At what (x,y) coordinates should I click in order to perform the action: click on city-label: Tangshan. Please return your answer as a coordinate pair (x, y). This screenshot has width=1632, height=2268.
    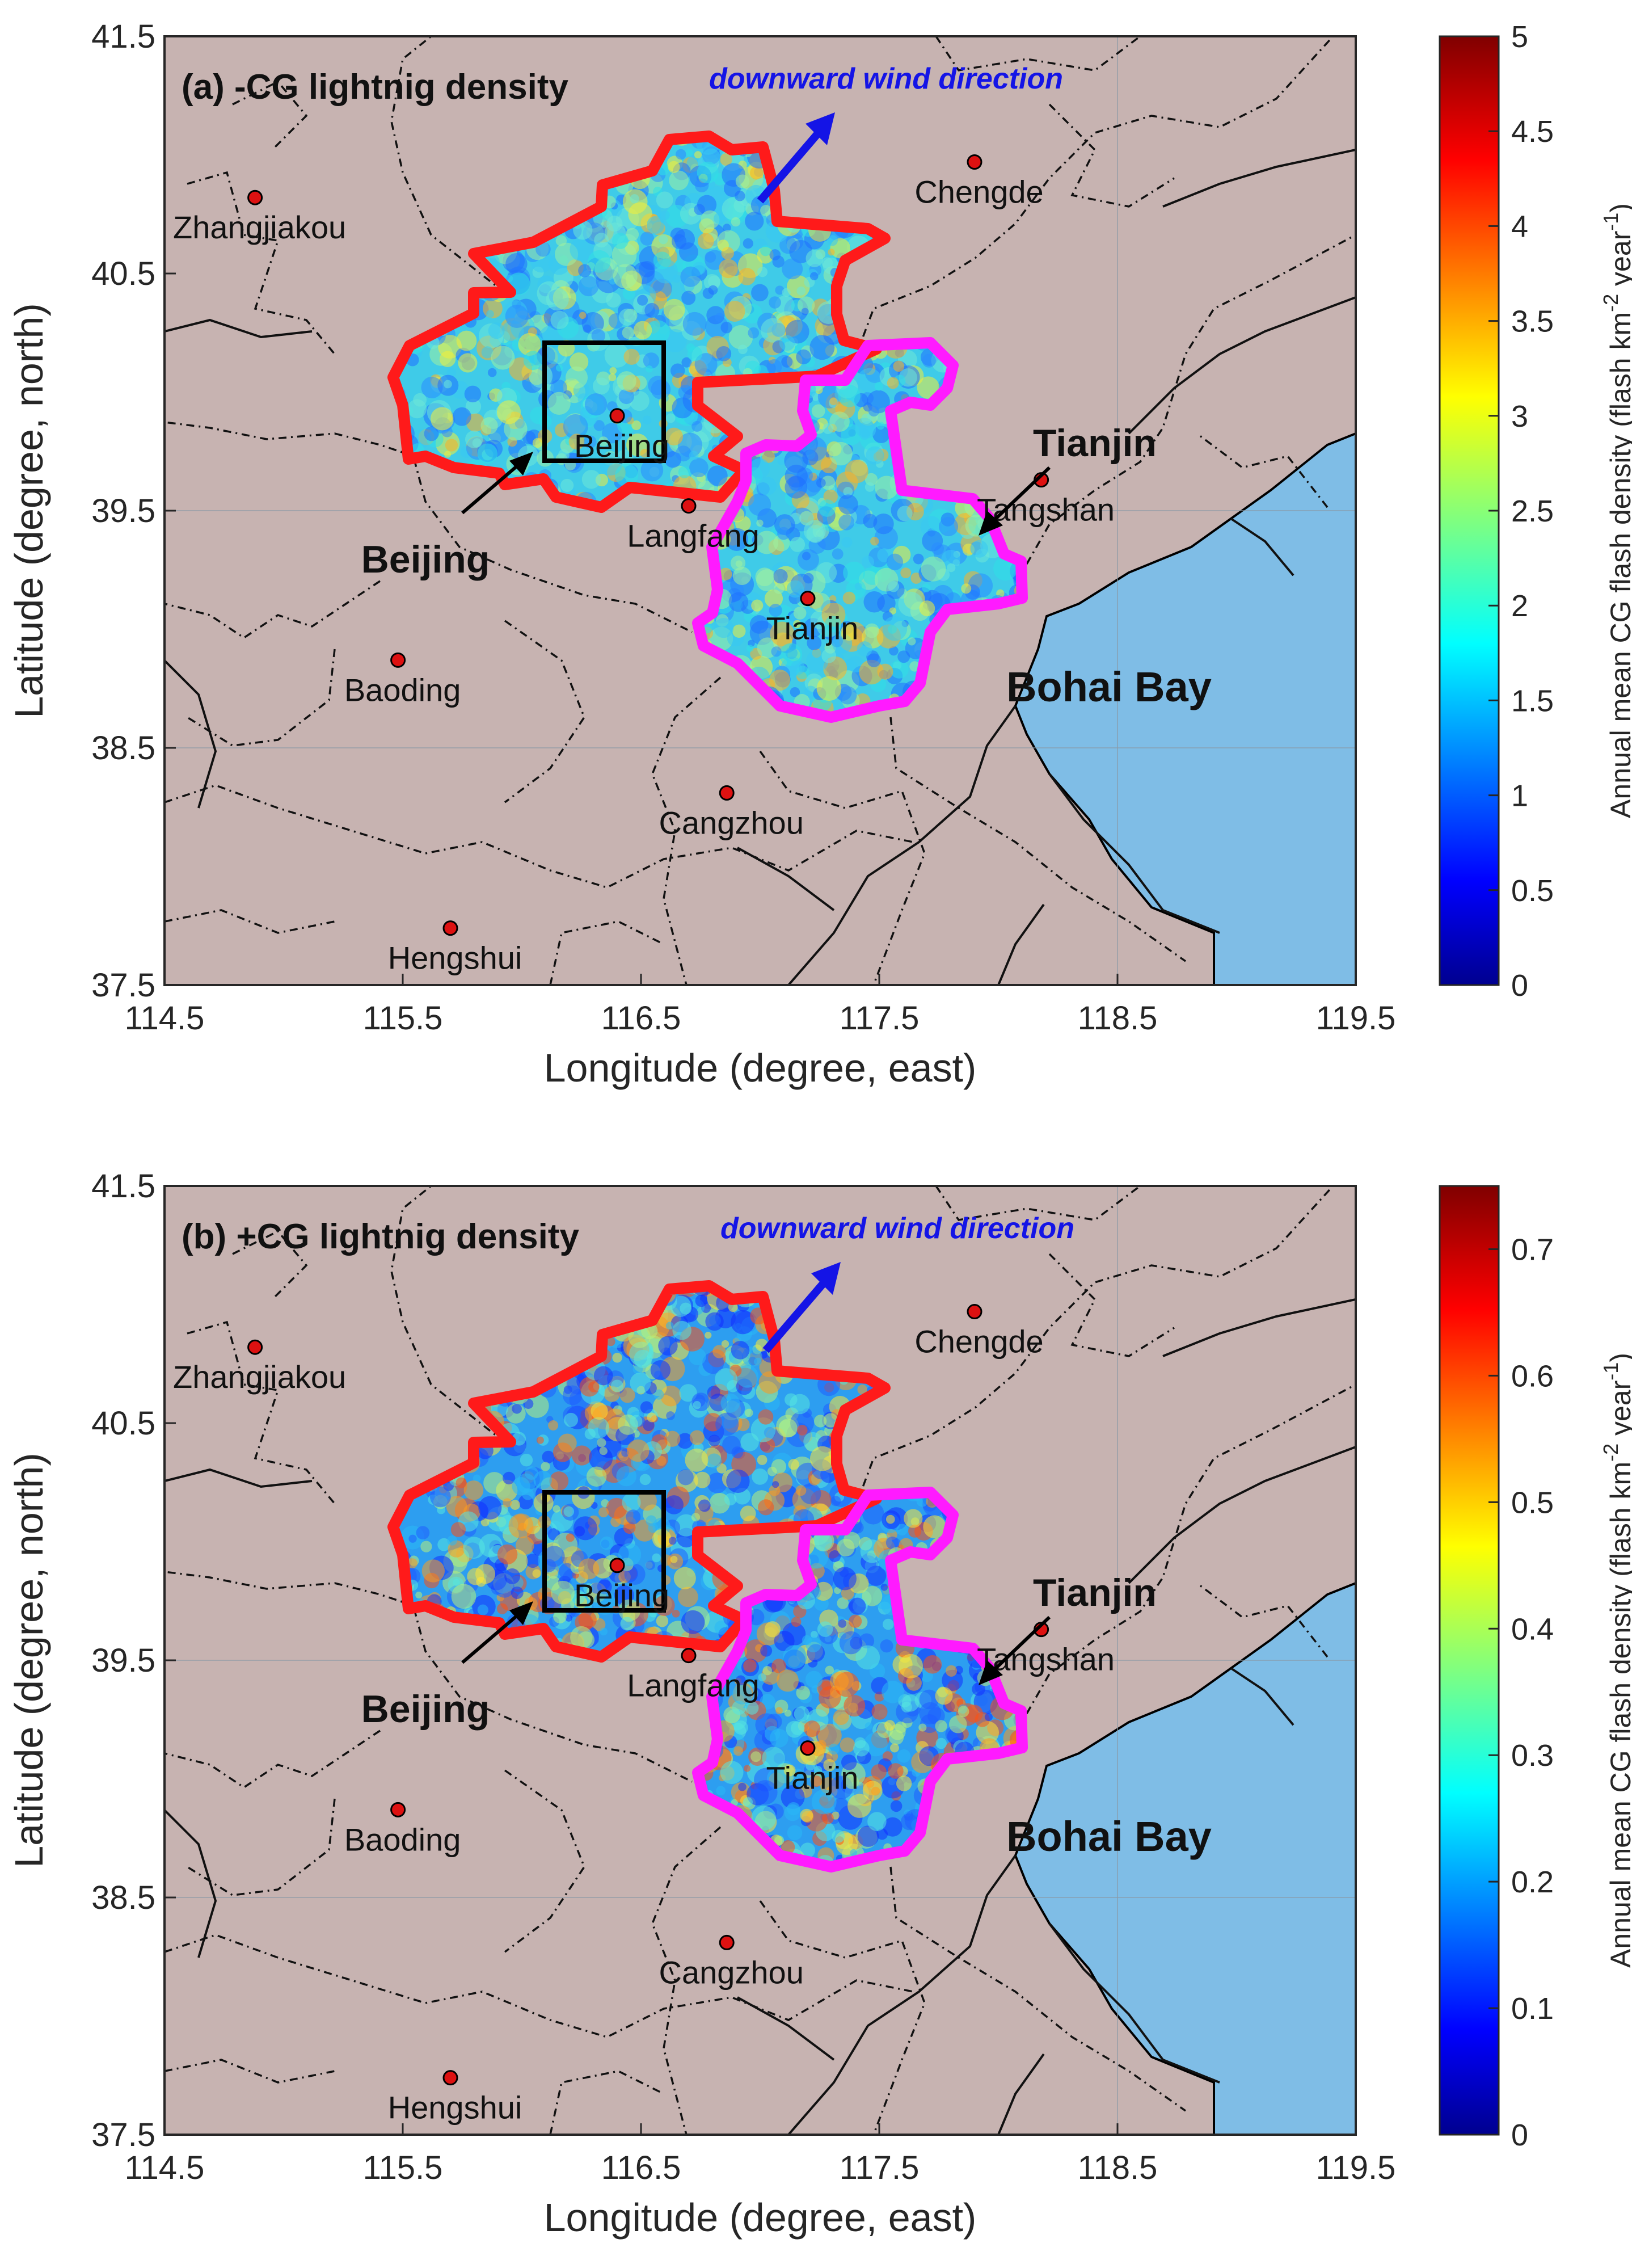
    Looking at the image, I should click on (1046, 1659).